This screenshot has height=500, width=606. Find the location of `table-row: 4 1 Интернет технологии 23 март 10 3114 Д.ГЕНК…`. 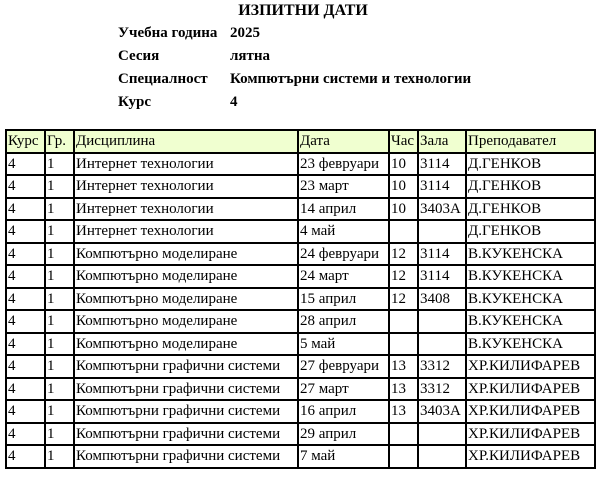

table-row: 4 1 Интернет технологии 23 март 10 3114 Д.ГЕНК… is located at coordinates (300, 186).